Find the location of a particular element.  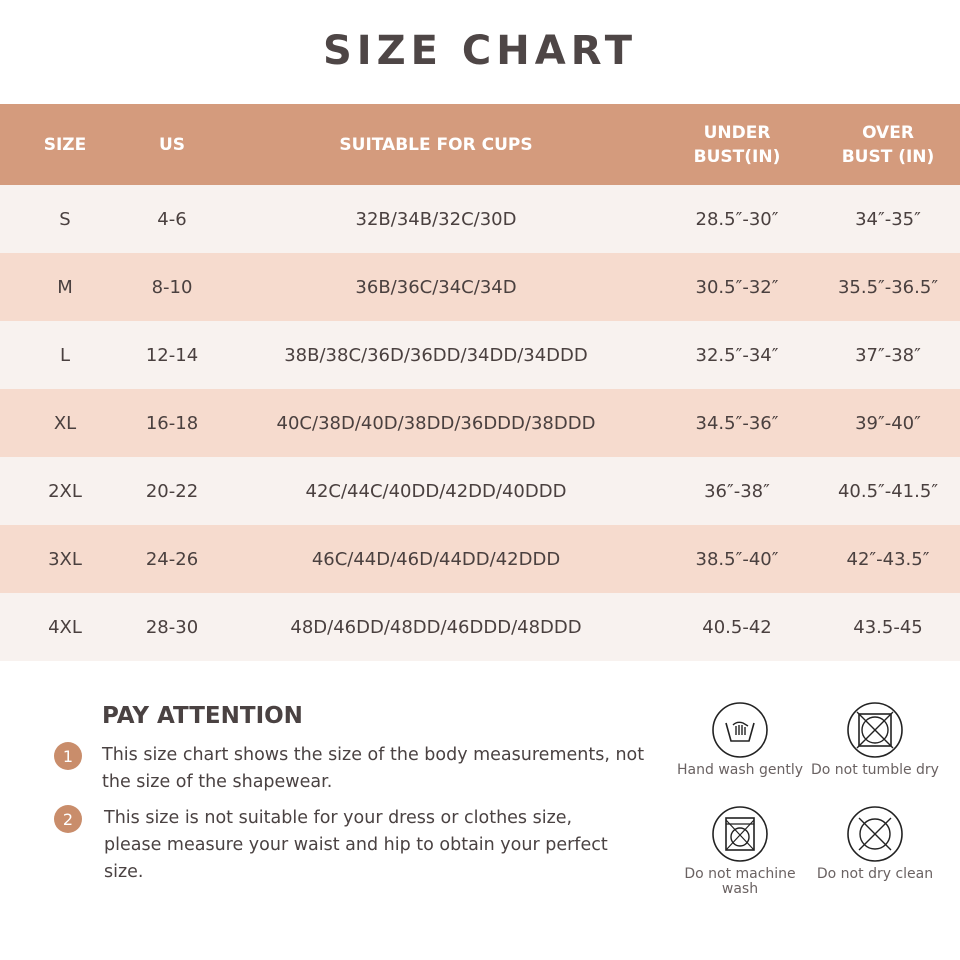

table-cell: 32B/34B/32C/30D is located at coordinates (436, 219).